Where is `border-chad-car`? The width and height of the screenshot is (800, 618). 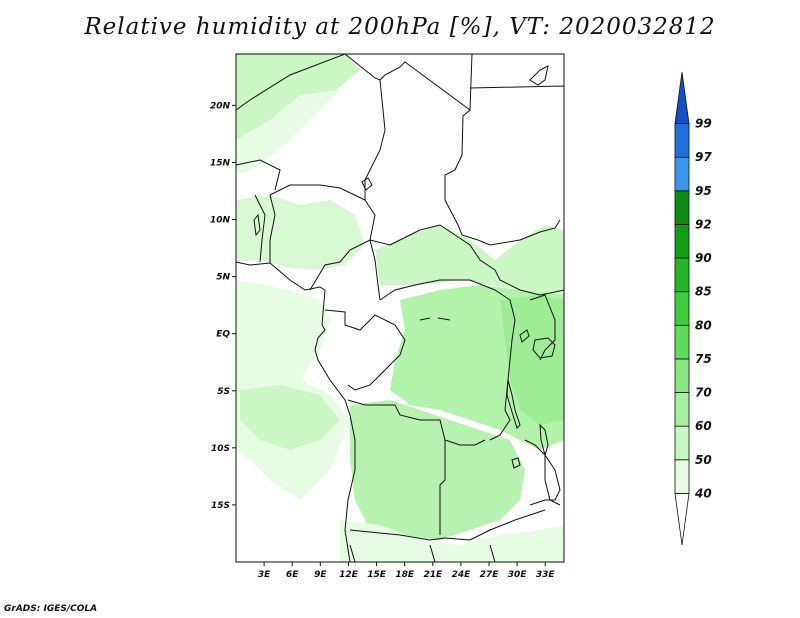 border-chad-car is located at coordinates (432, 247).